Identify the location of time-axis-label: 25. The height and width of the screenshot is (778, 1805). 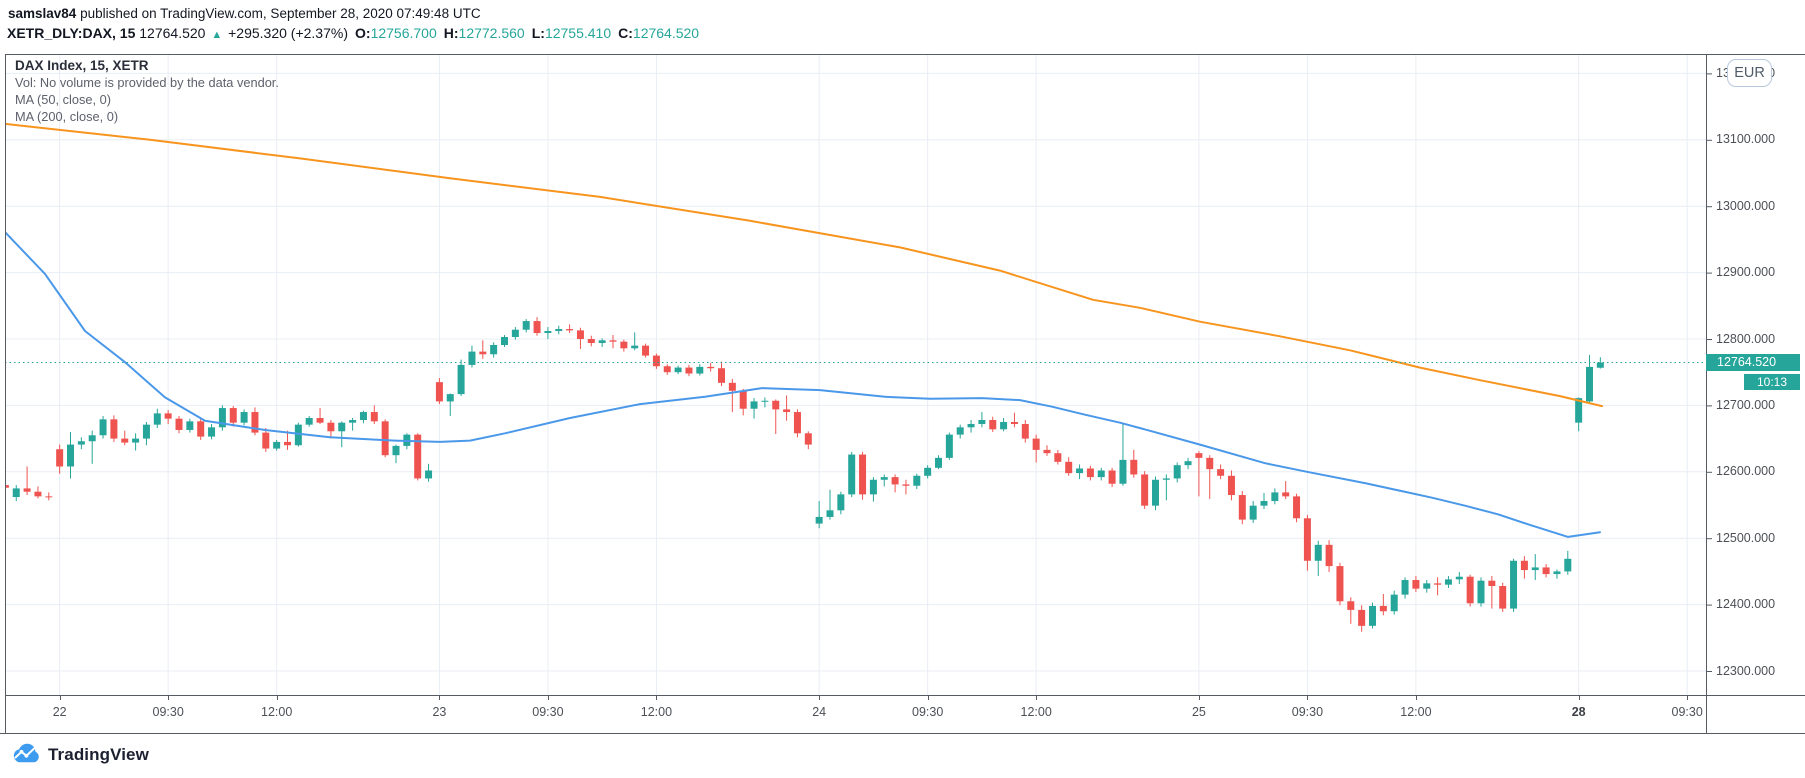
(1198, 712).